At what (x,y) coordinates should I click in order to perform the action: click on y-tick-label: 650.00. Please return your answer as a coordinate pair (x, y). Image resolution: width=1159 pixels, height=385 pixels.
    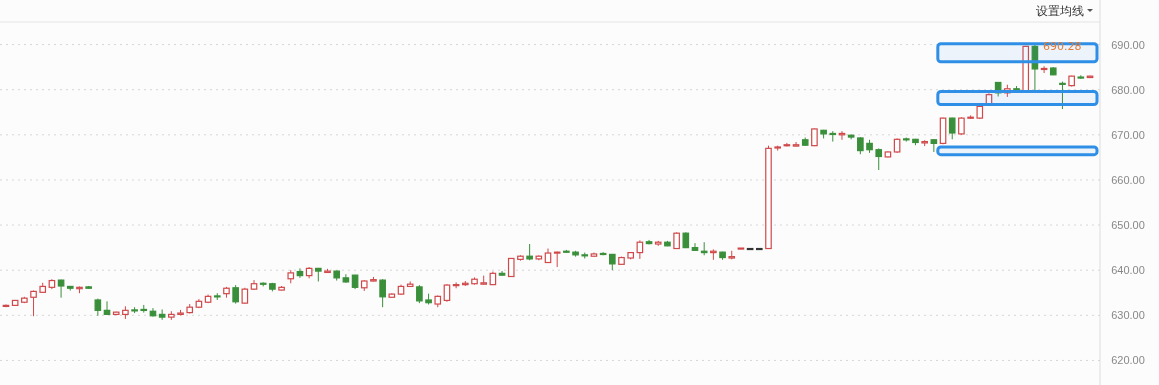
    Looking at the image, I should click on (1128, 225).